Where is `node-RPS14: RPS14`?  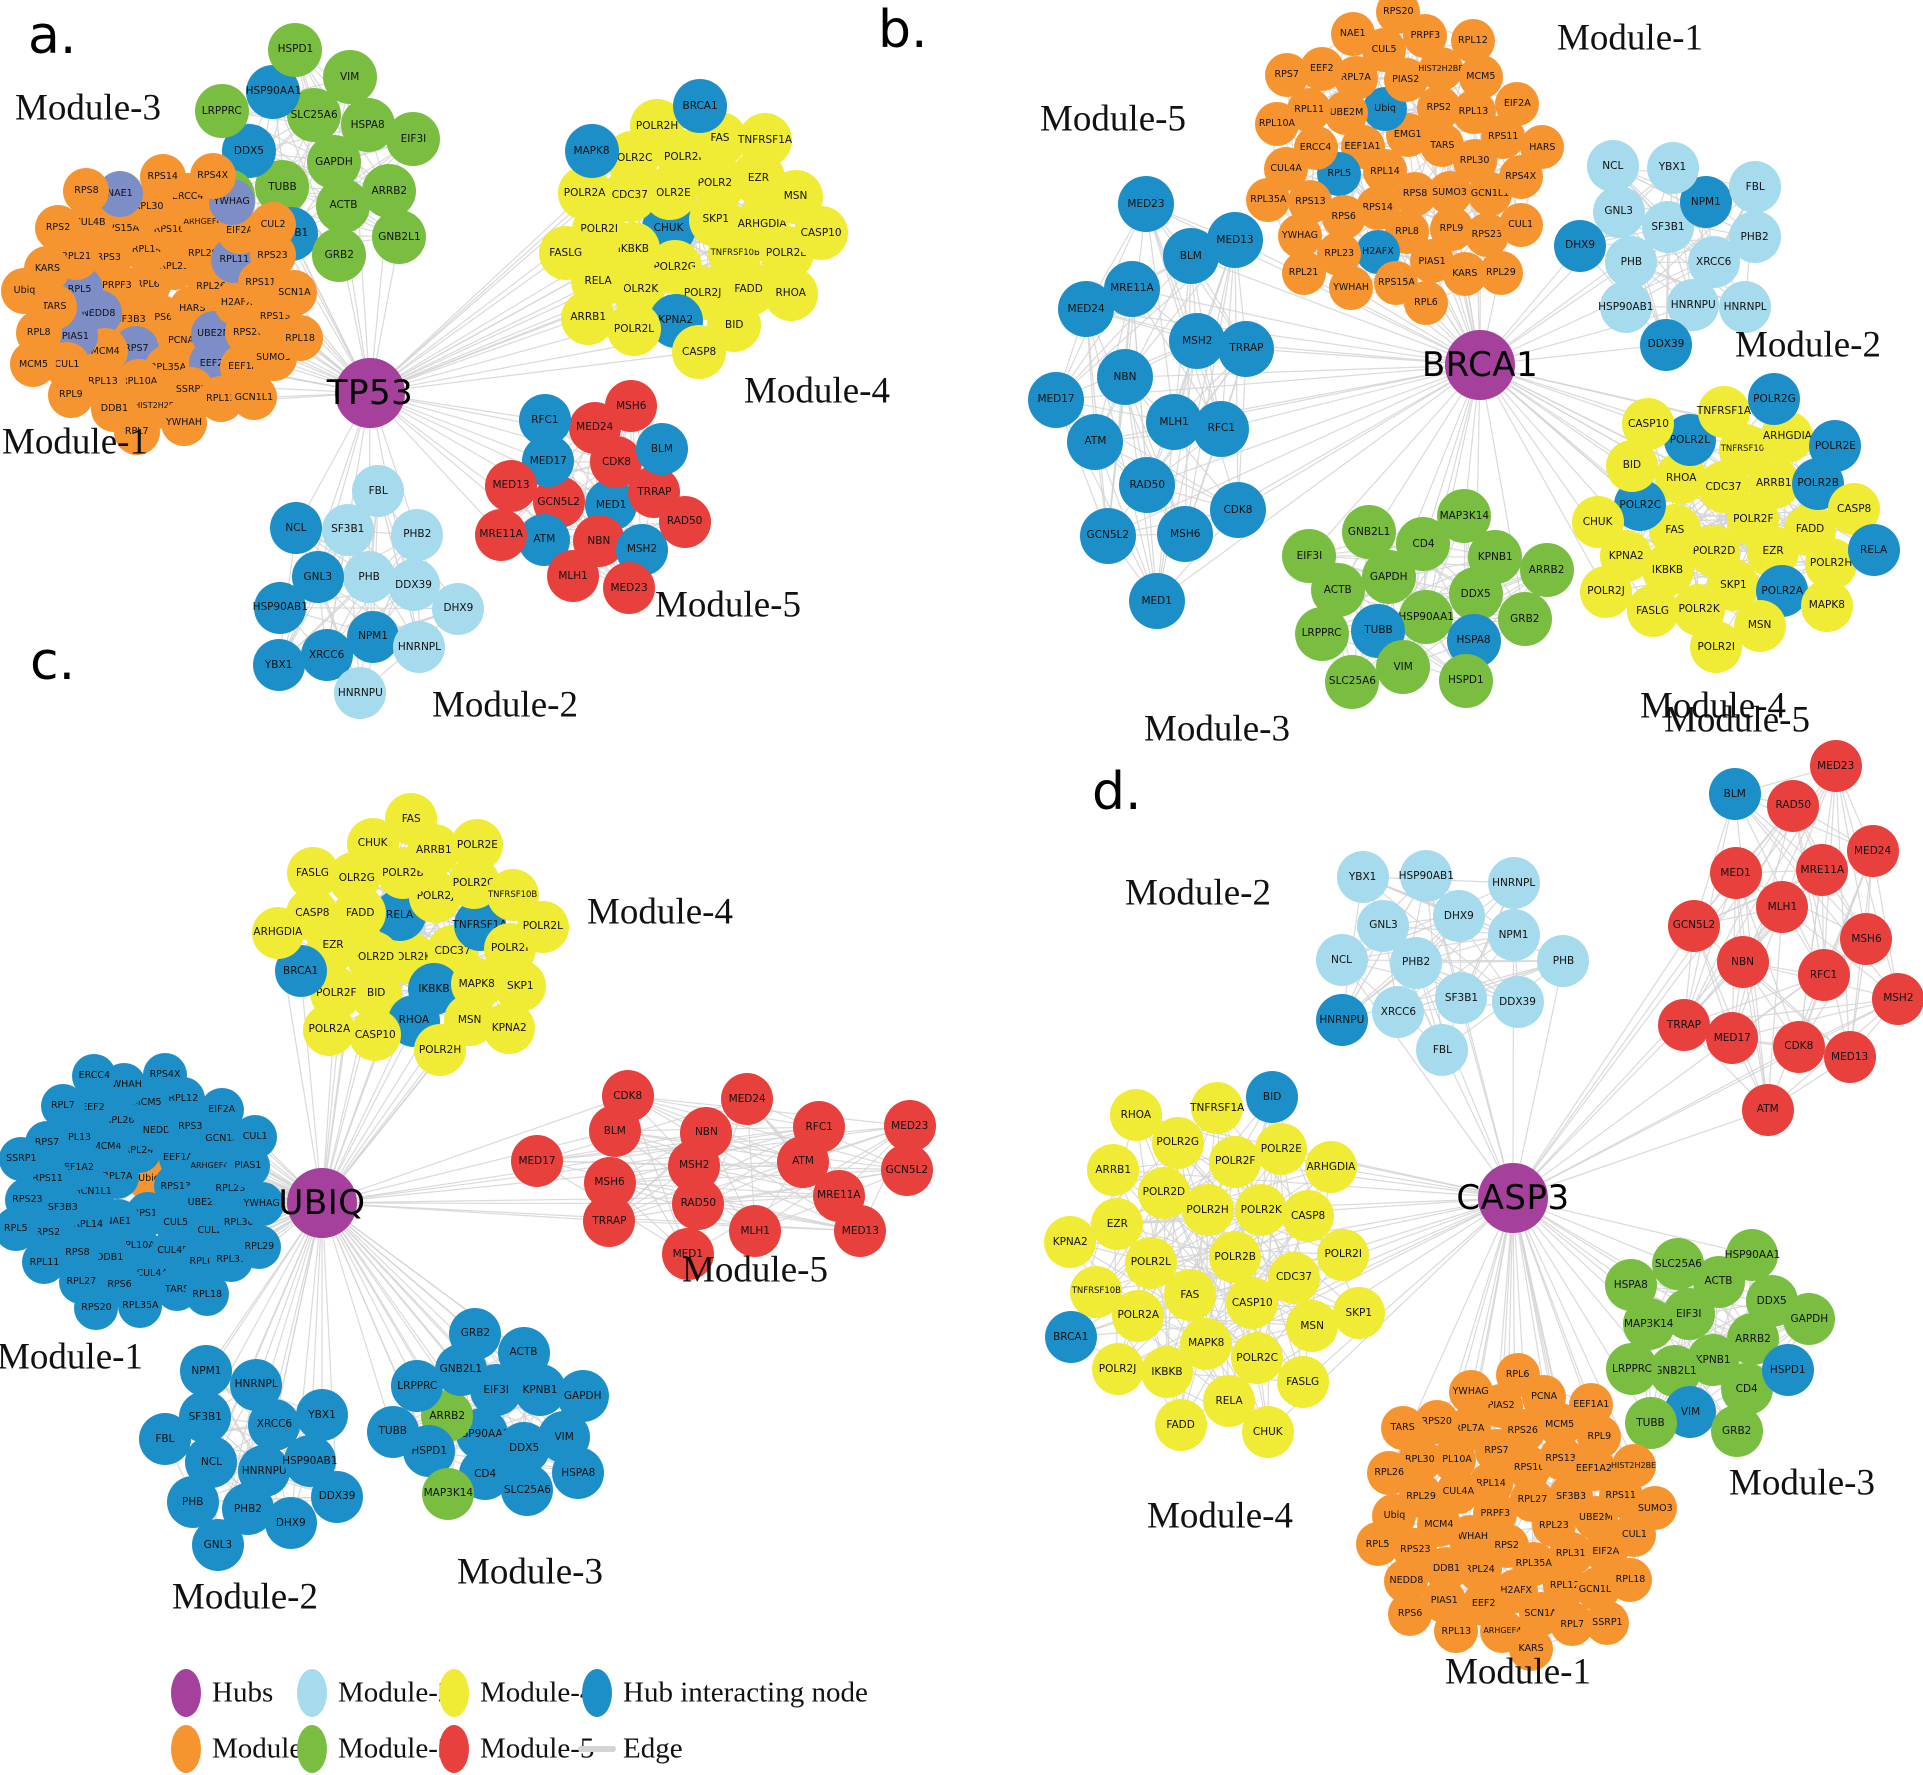
node-RPS14: RPS14 is located at coordinates (162, 176).